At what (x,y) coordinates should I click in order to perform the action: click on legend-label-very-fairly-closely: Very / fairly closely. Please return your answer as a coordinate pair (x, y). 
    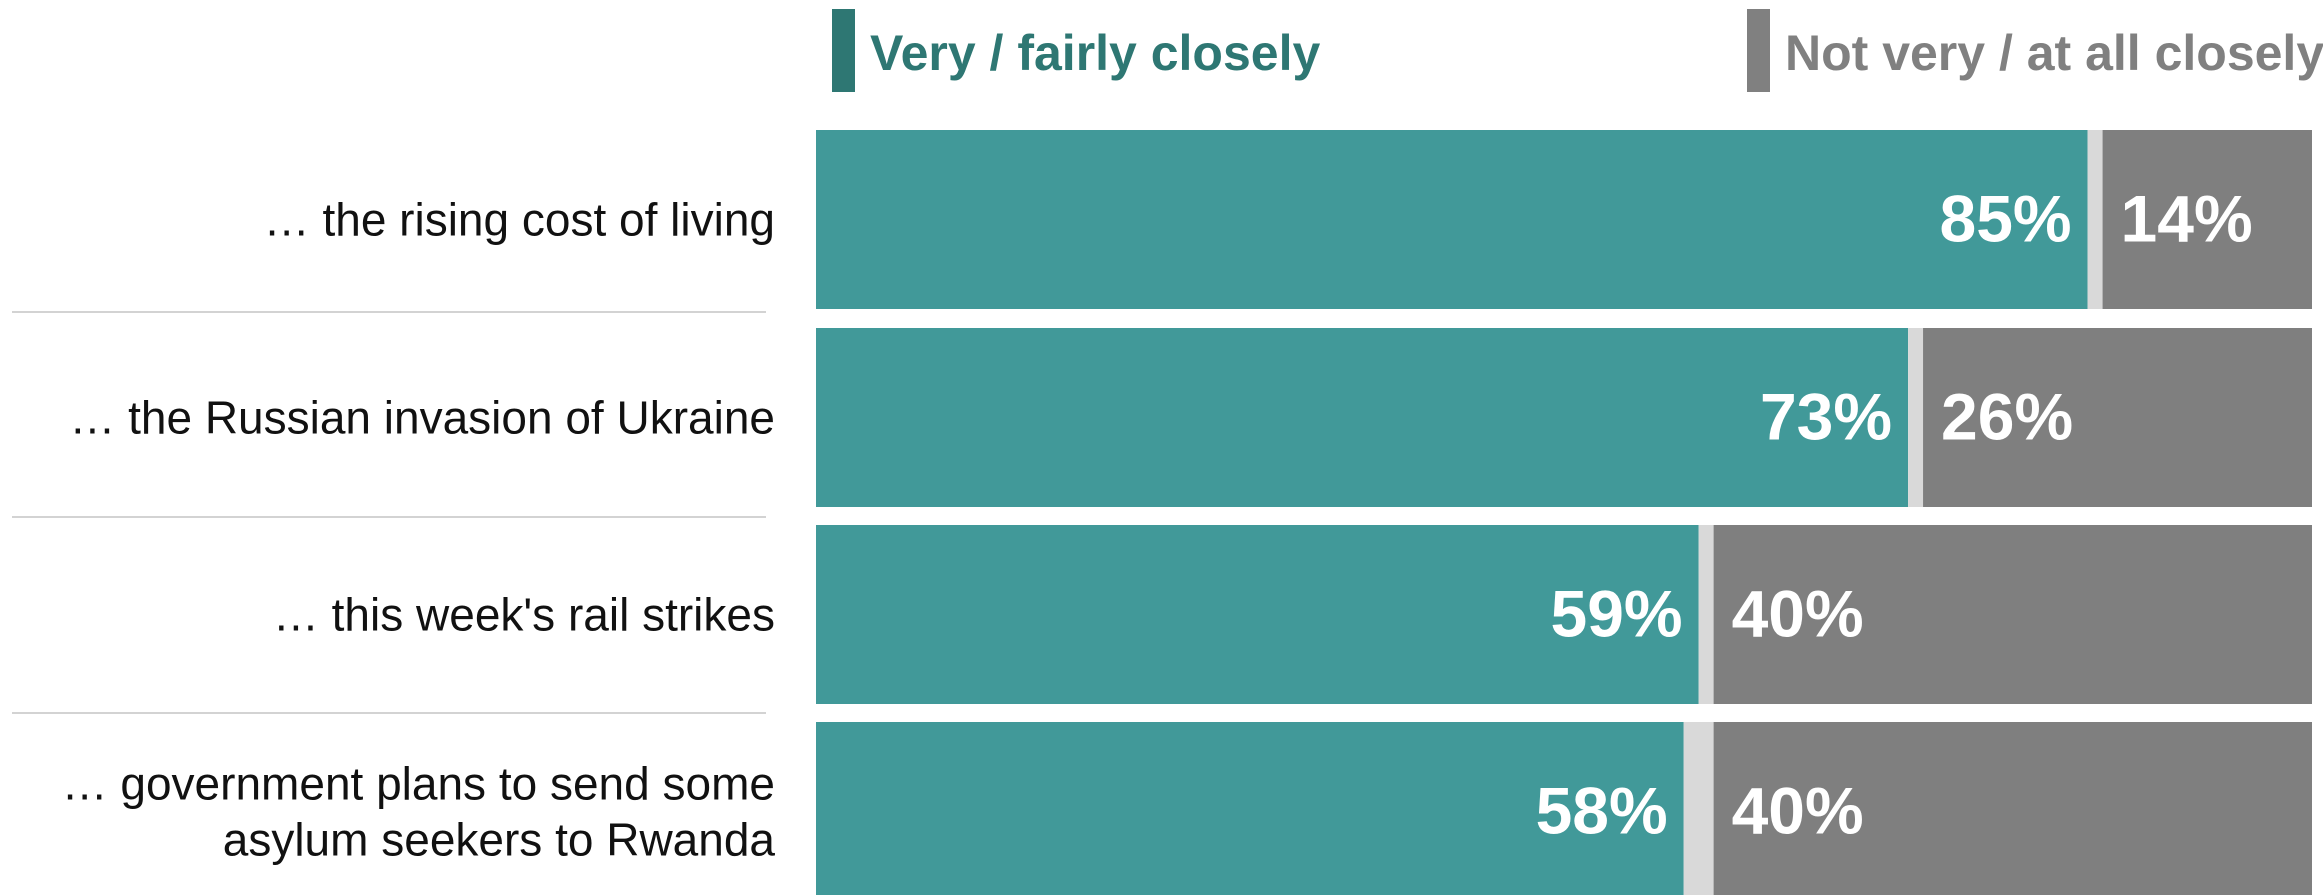
    Looking at the image, I should click on (1095, 53).